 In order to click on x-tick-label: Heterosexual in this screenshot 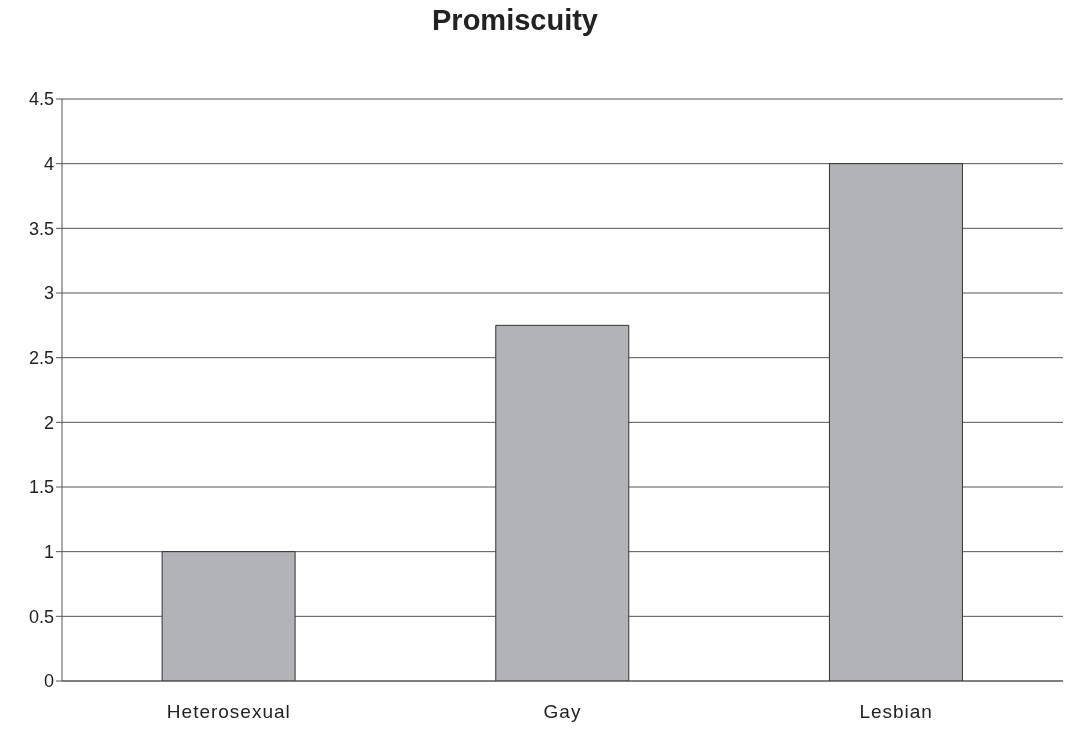, I will do `click(228, 712)`.